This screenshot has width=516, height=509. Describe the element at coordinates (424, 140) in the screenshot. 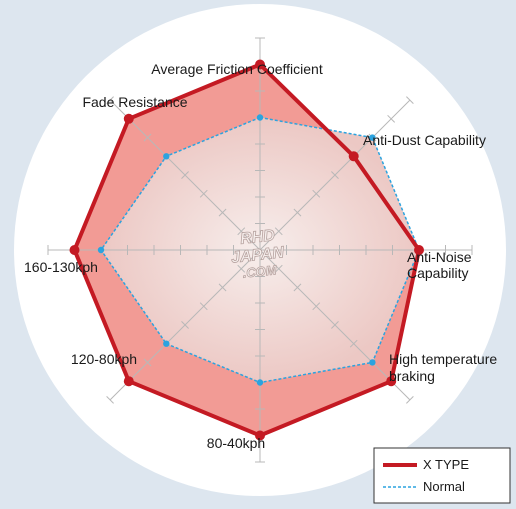

I see `axis-label-anti-dust: Anti-Dust Capability` at that location.